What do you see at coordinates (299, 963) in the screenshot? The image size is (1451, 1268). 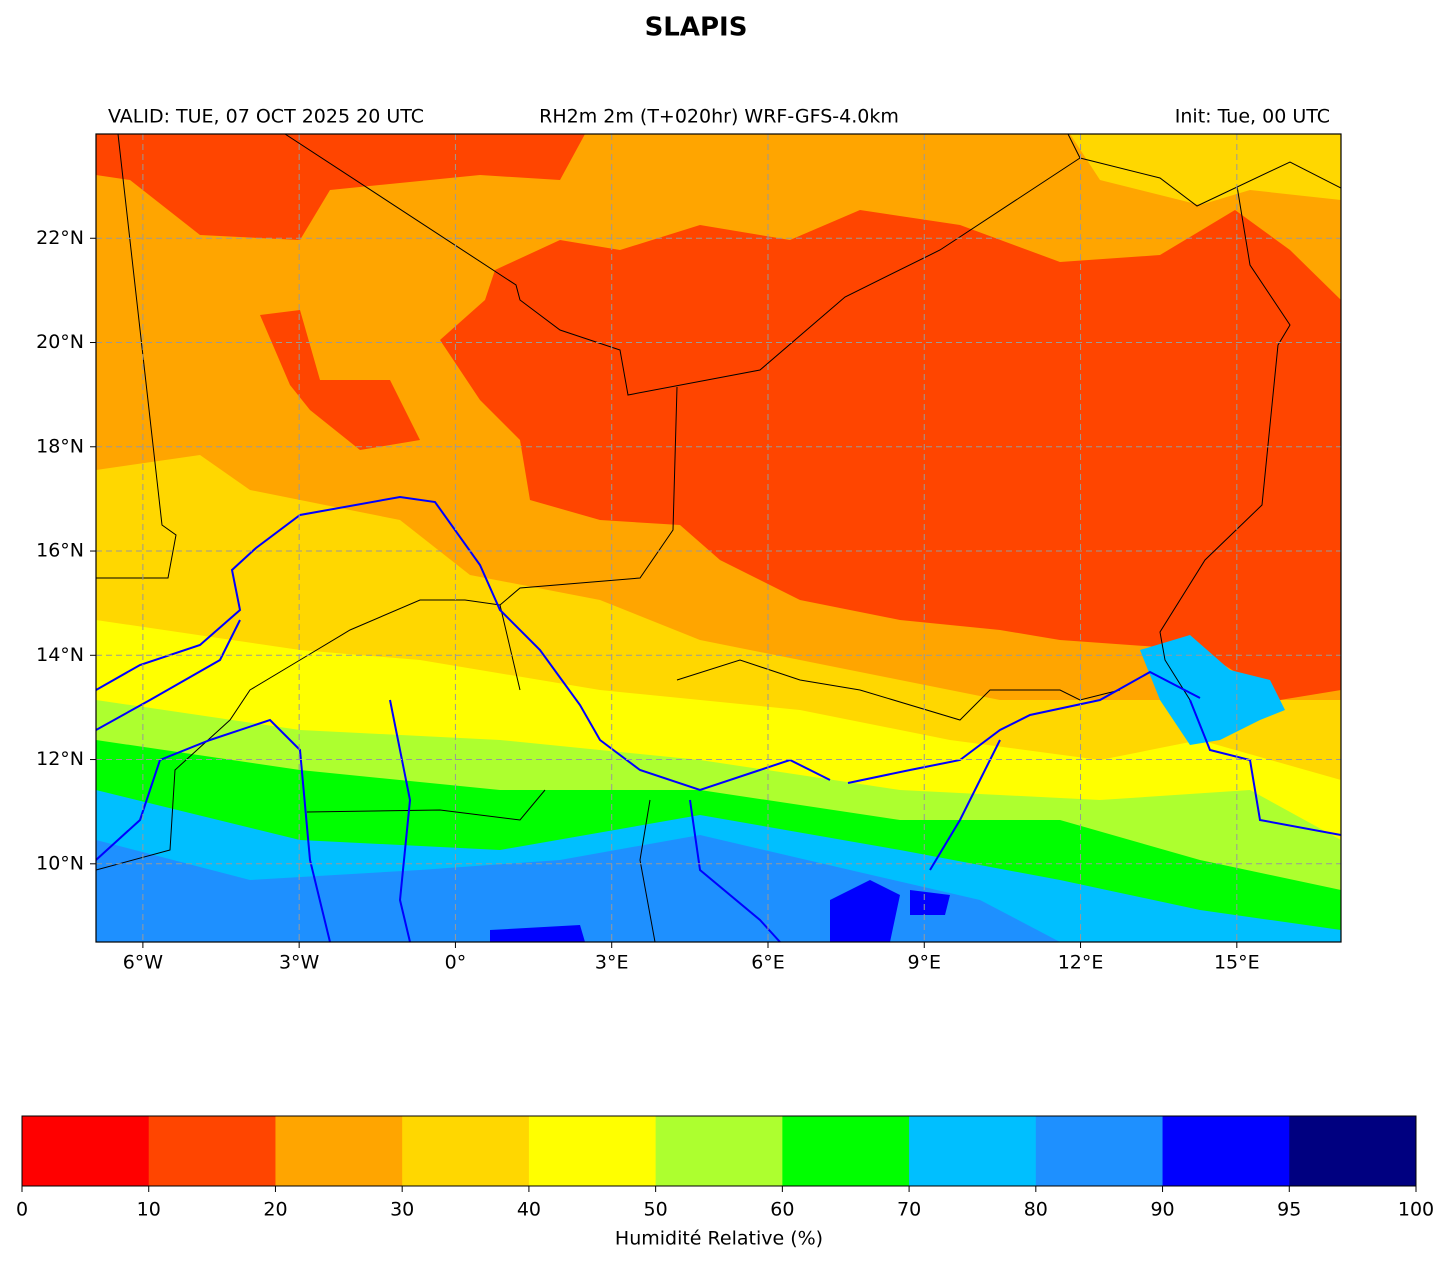 I see `x-tick-label: 3°W` at bounding box center [299, 963].